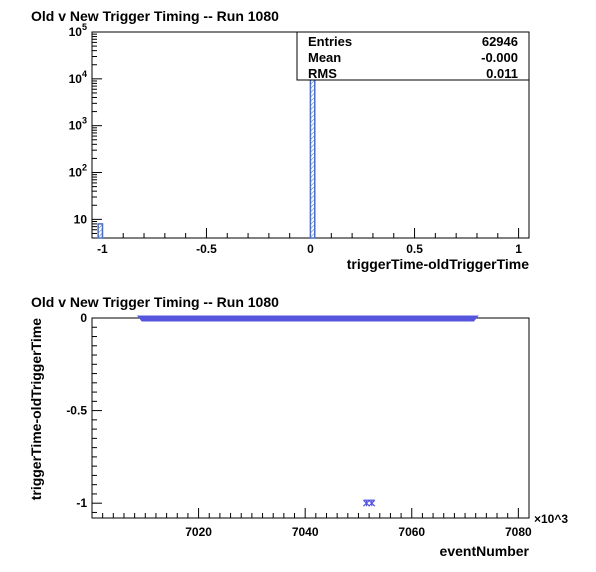 This screenshot has height=572, width=596. What do you see at coordinates (500, 41) in the screenshot?
I see `stats-value: 62946` at bounding box center [500, 41].